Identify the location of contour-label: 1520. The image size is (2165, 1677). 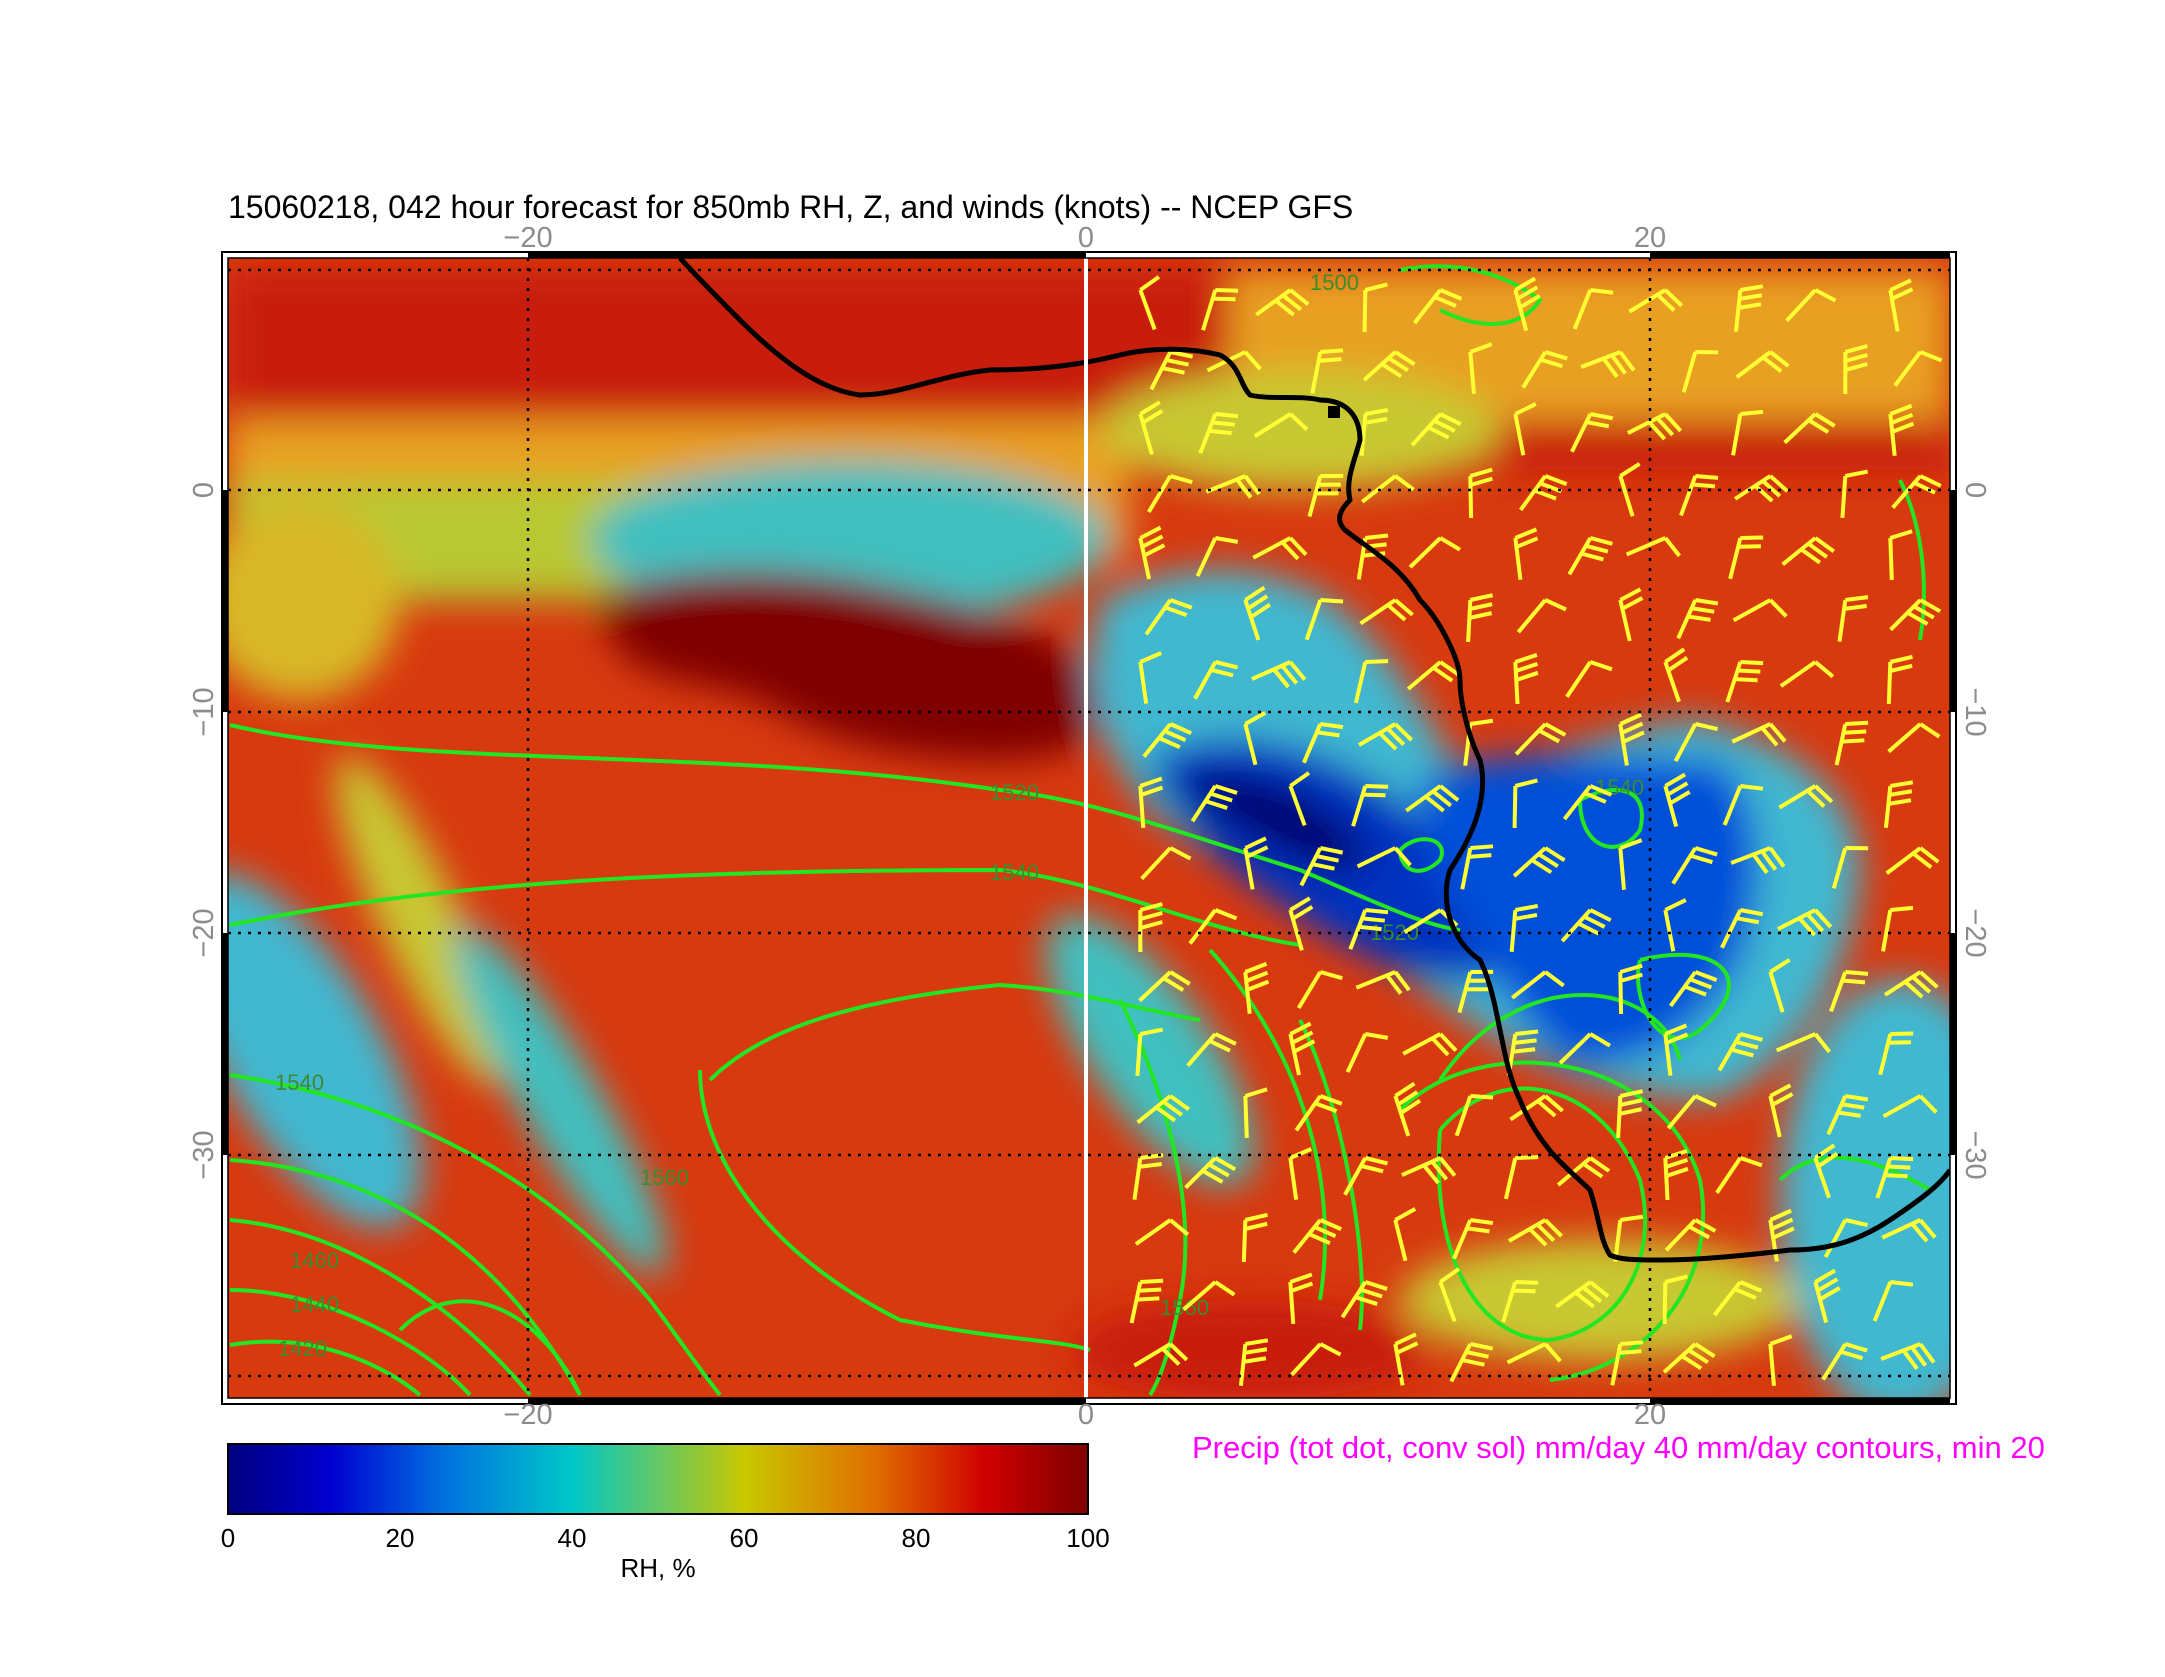
(1014, 792).